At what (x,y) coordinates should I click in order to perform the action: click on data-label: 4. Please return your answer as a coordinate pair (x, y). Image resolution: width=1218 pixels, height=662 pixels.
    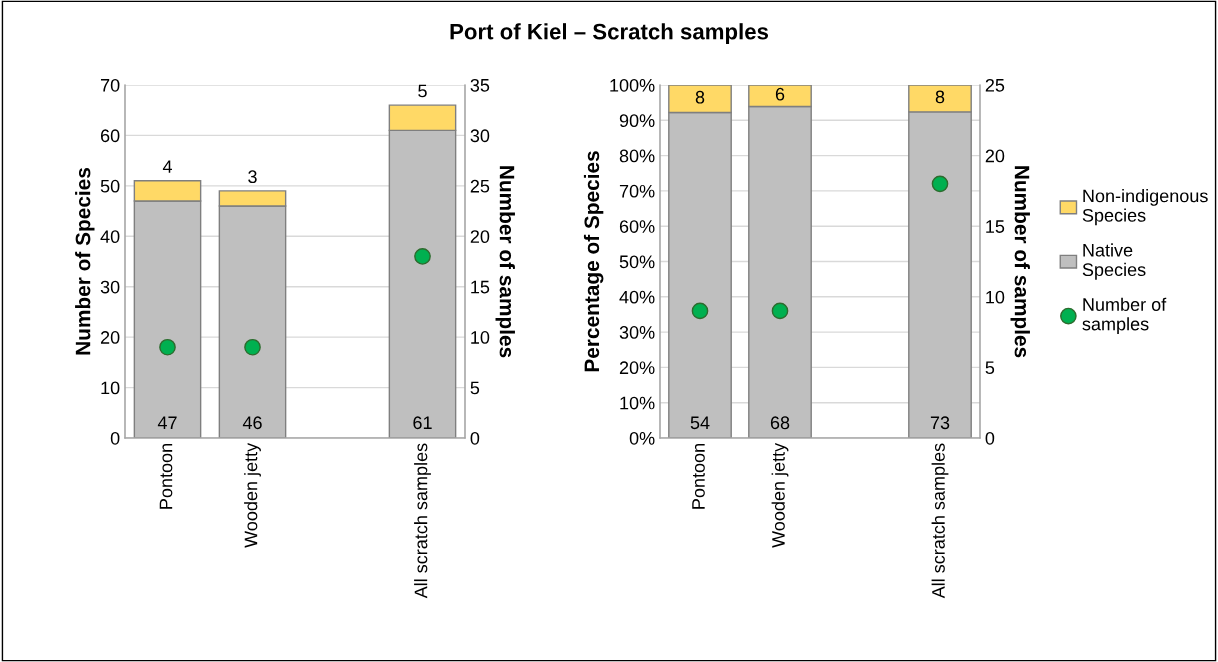
    Looking at the image, I should click on (167, 166).